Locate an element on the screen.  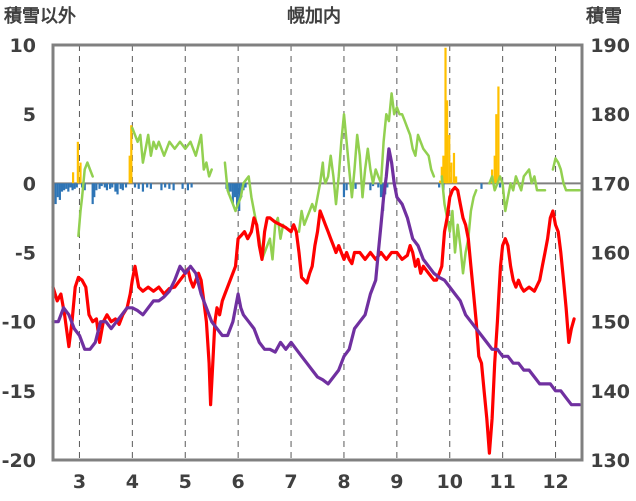
y-right-tick-label: 160 is located at coordinates (610, 254).